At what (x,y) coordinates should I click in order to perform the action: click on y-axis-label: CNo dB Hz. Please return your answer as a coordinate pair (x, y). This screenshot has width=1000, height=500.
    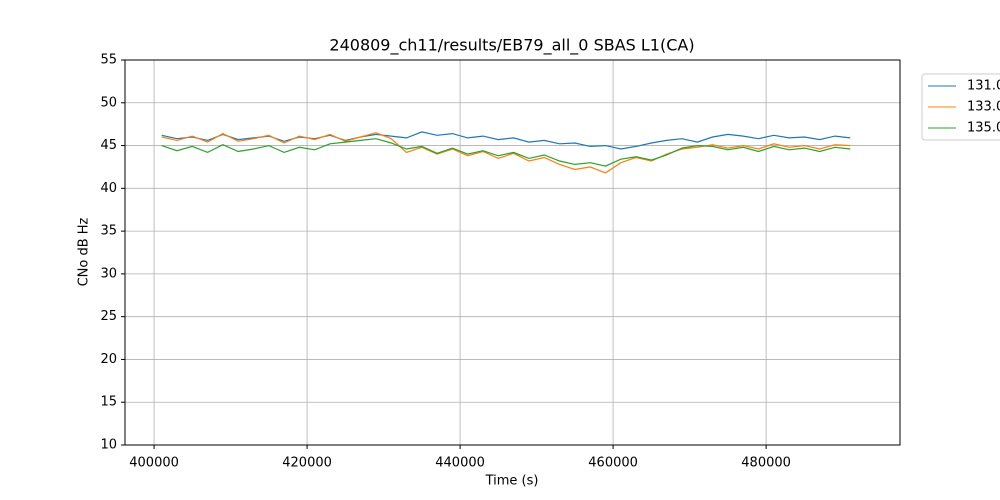
    Looking at the image, I should click on (84, 251).